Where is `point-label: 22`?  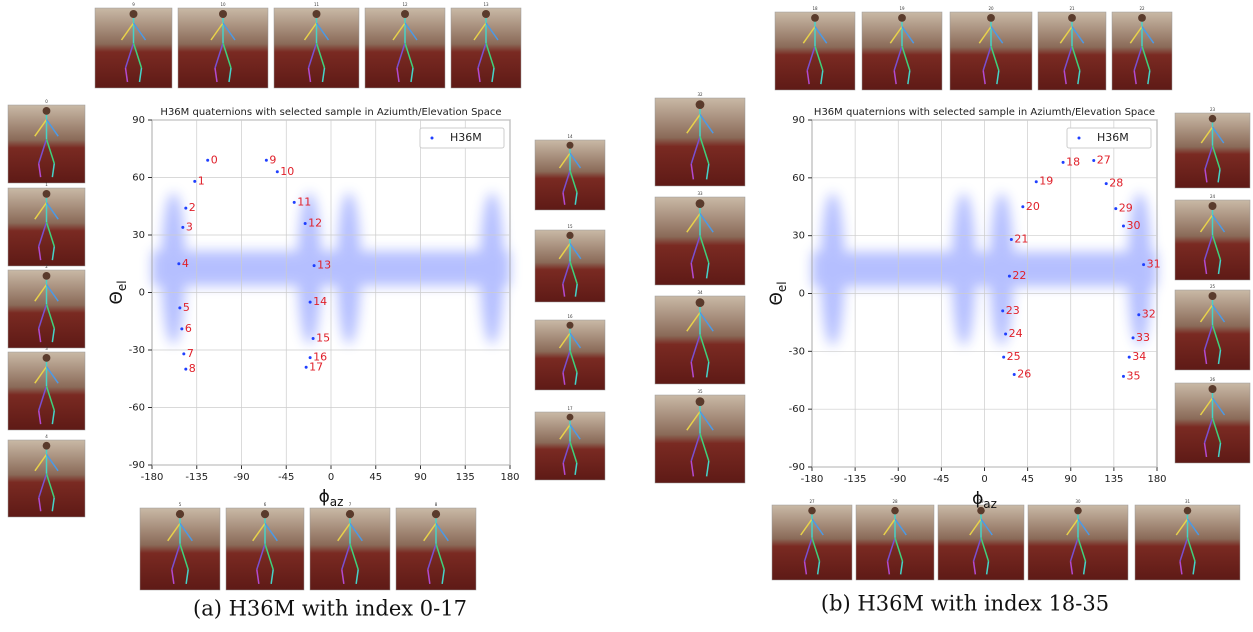
point-label: 22 is located at coordinates (1019, 275).